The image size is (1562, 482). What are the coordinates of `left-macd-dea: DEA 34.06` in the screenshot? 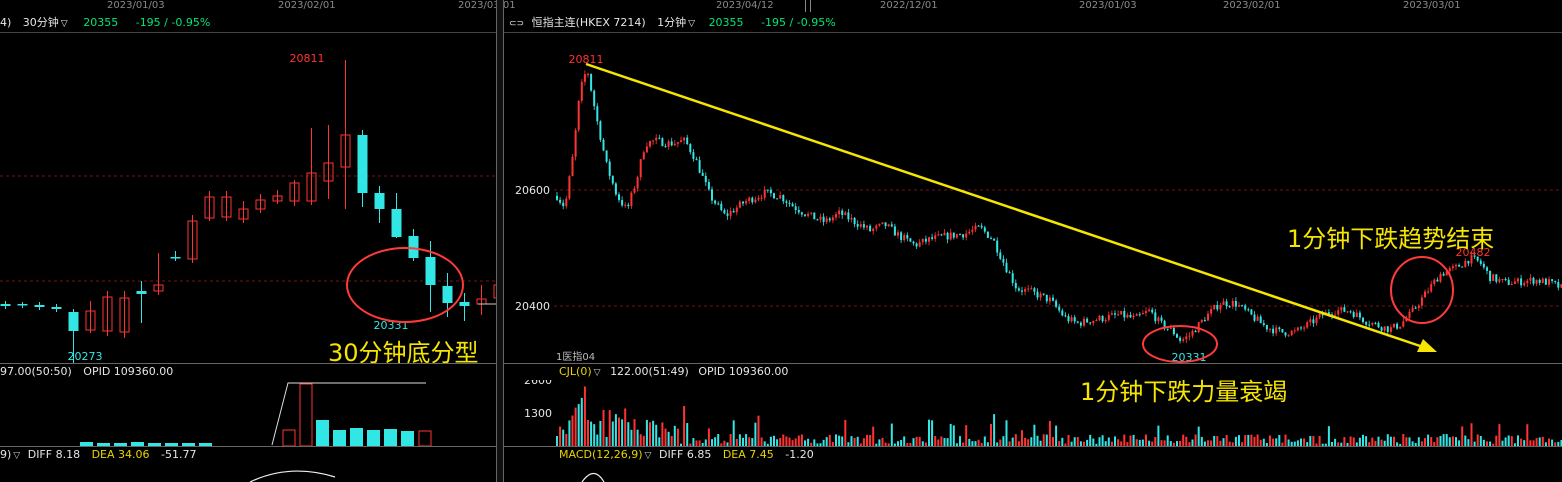 It's located at (120, 454).